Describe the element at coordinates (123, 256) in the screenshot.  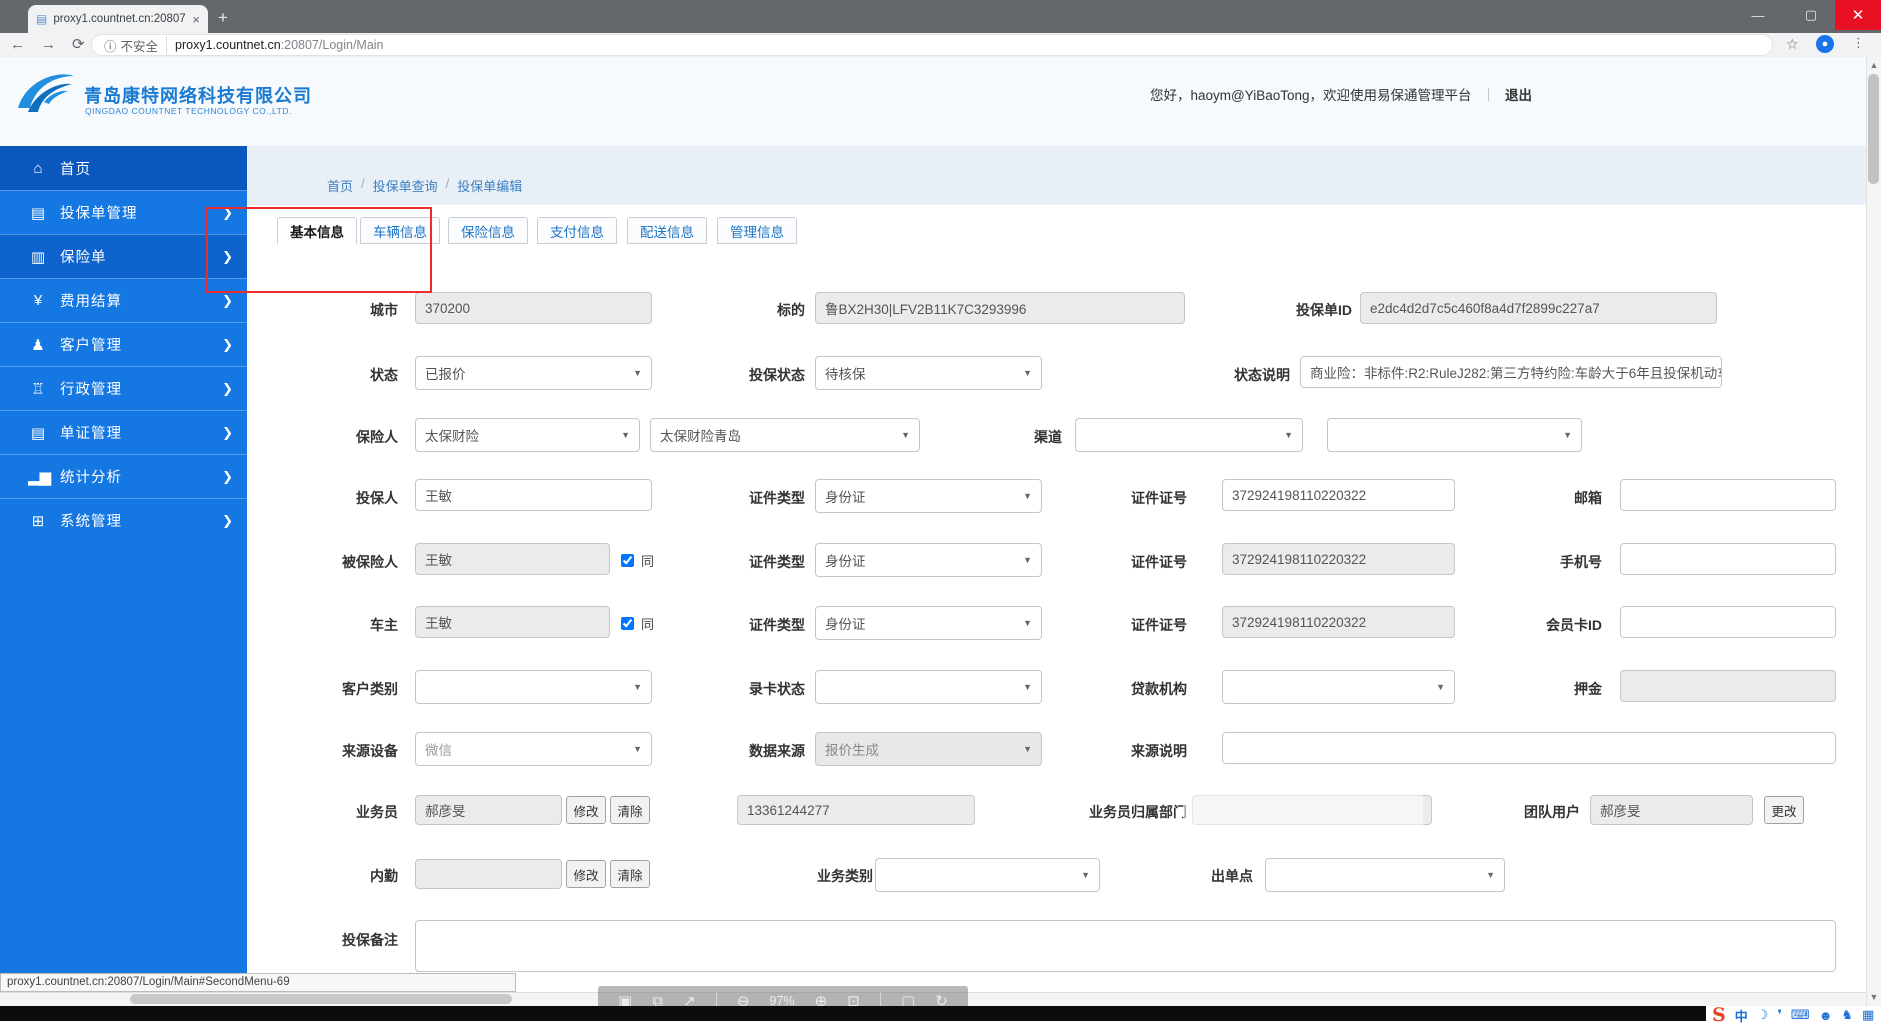
I see `sidebar-item-insurance-policy: ▥ 保险单 ❯` at that location.